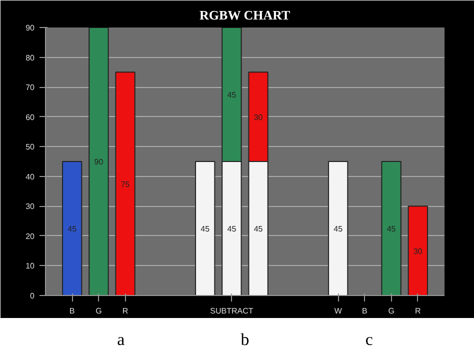  I want to click on y-tick-label: 30, so click(31, 207).